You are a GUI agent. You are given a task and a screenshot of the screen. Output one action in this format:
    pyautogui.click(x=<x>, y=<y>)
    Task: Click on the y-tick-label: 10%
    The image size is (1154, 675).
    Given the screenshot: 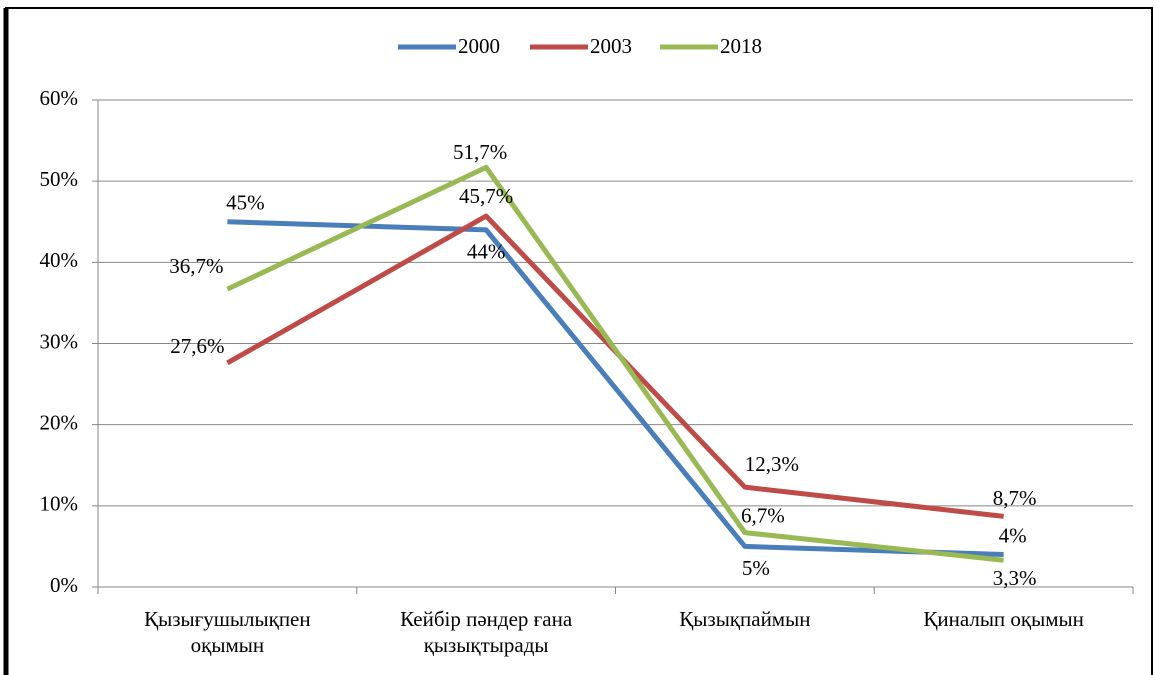 What is the action you would take?
    pyautogui.click(x=59, y=504)
    